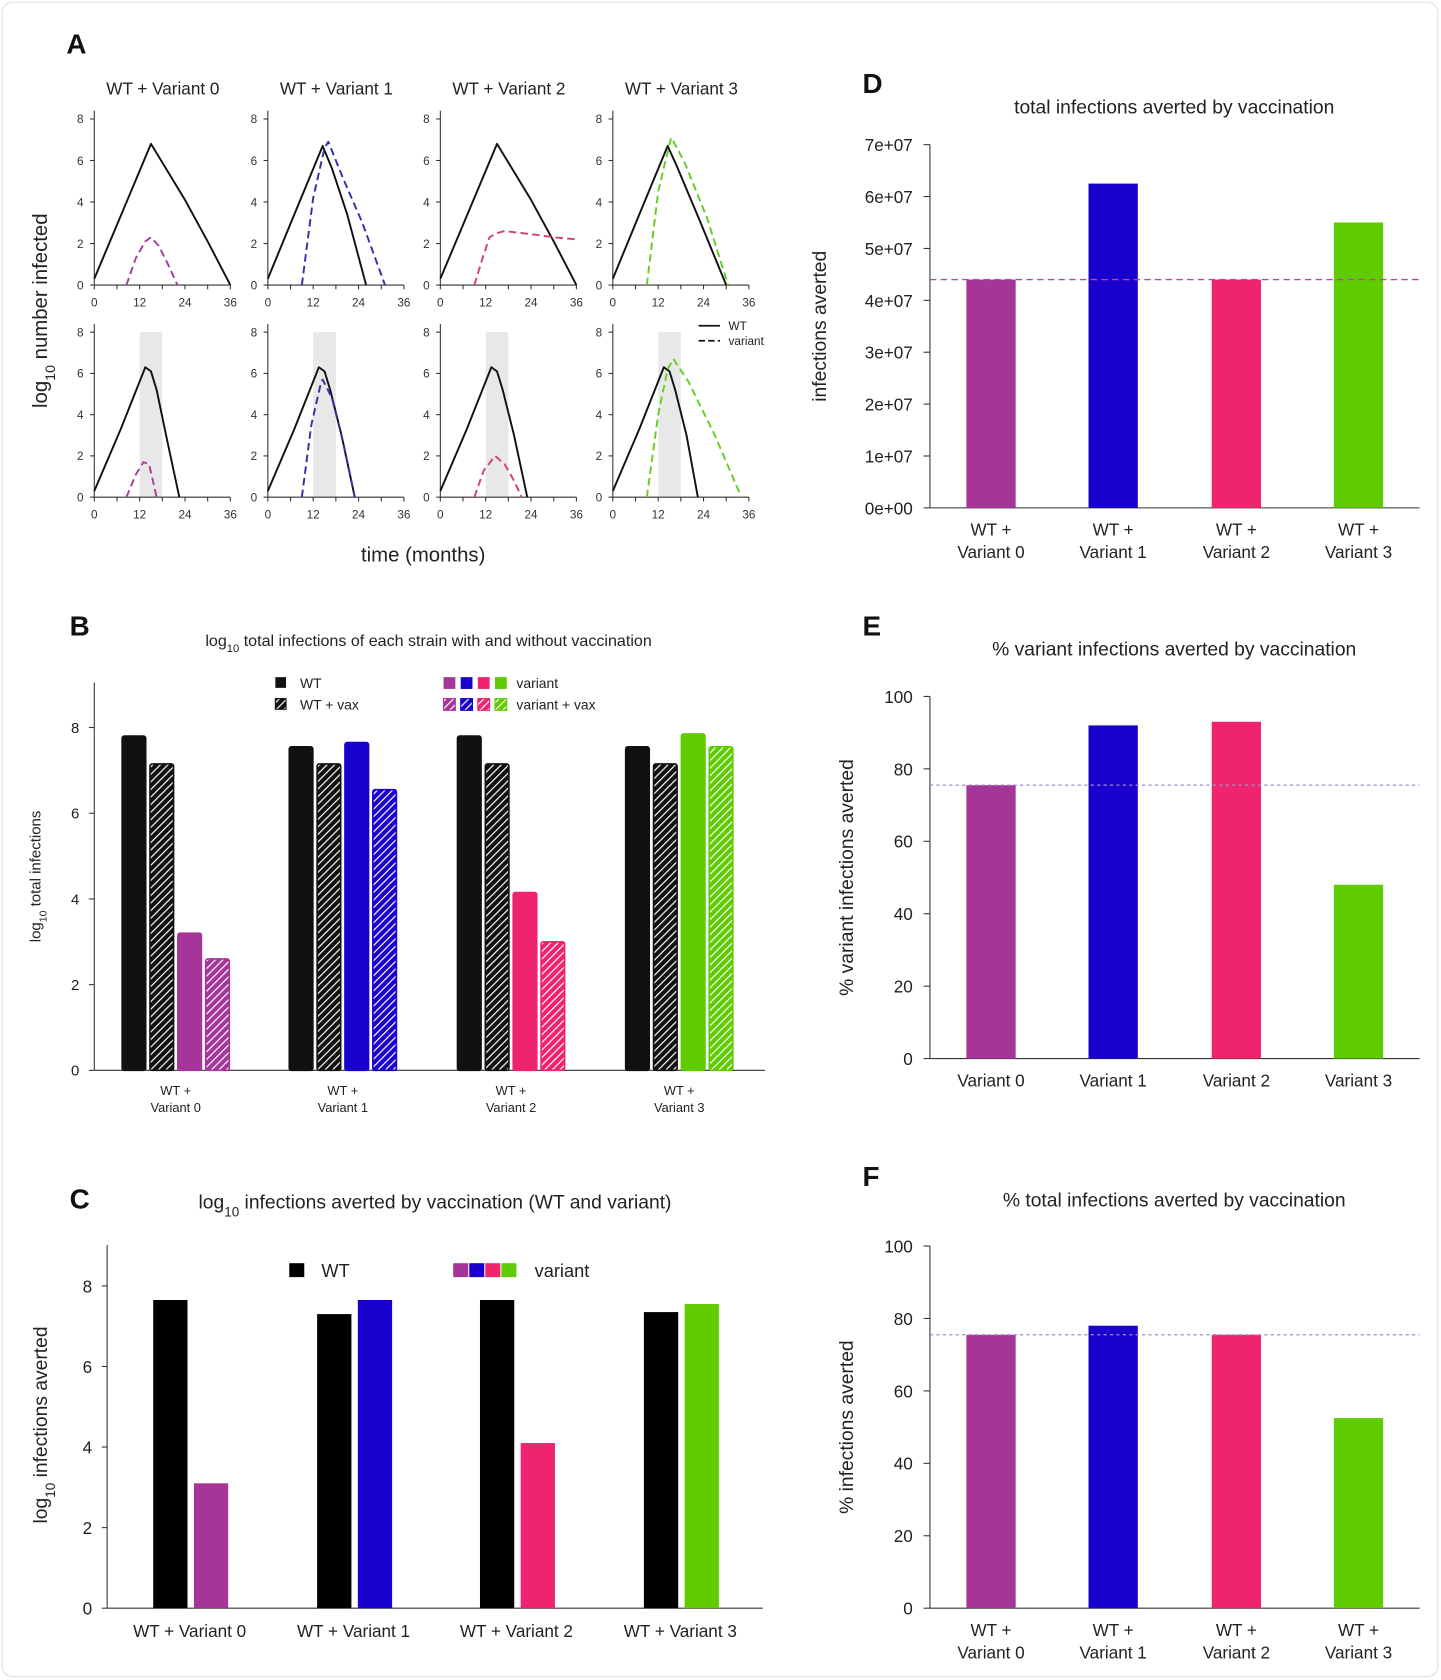 This screenshot has height=1680, width=1441. I want to click on legend-variant-label: variant, so click(537, 683).